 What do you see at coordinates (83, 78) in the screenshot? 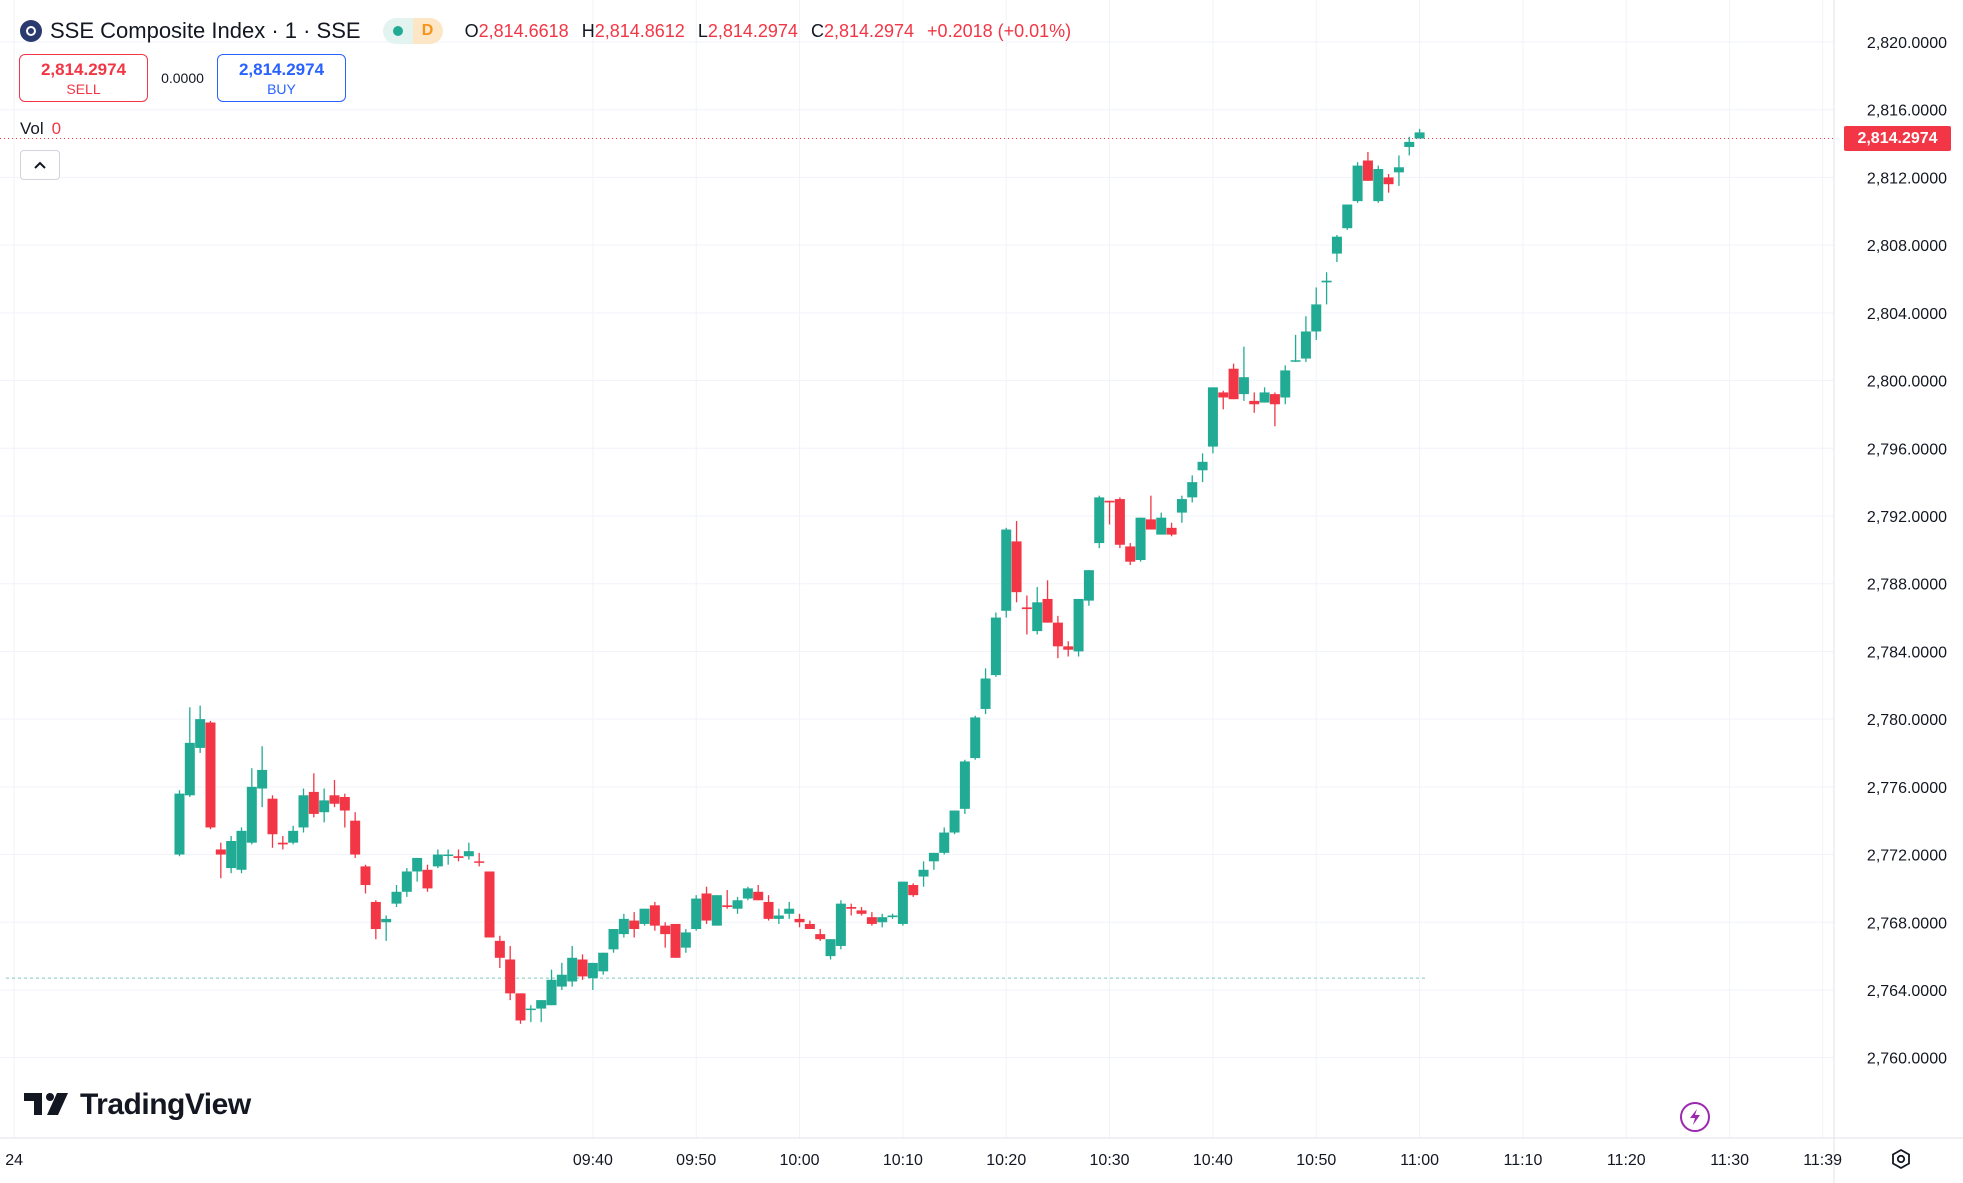
I see `sell-button: 2,814.2974 SELL` at bounding box center [83, 78].